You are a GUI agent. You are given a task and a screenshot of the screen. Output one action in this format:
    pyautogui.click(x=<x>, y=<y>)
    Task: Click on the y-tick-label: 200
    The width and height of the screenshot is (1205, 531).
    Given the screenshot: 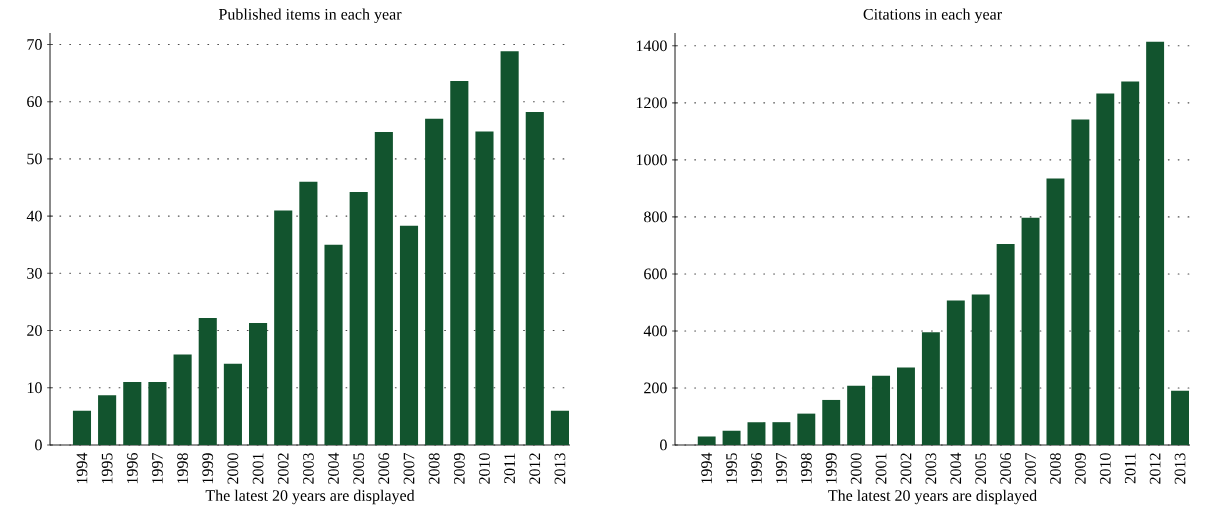 What is the action you would take?
    pyautogui.click(x=655, y=388)
    